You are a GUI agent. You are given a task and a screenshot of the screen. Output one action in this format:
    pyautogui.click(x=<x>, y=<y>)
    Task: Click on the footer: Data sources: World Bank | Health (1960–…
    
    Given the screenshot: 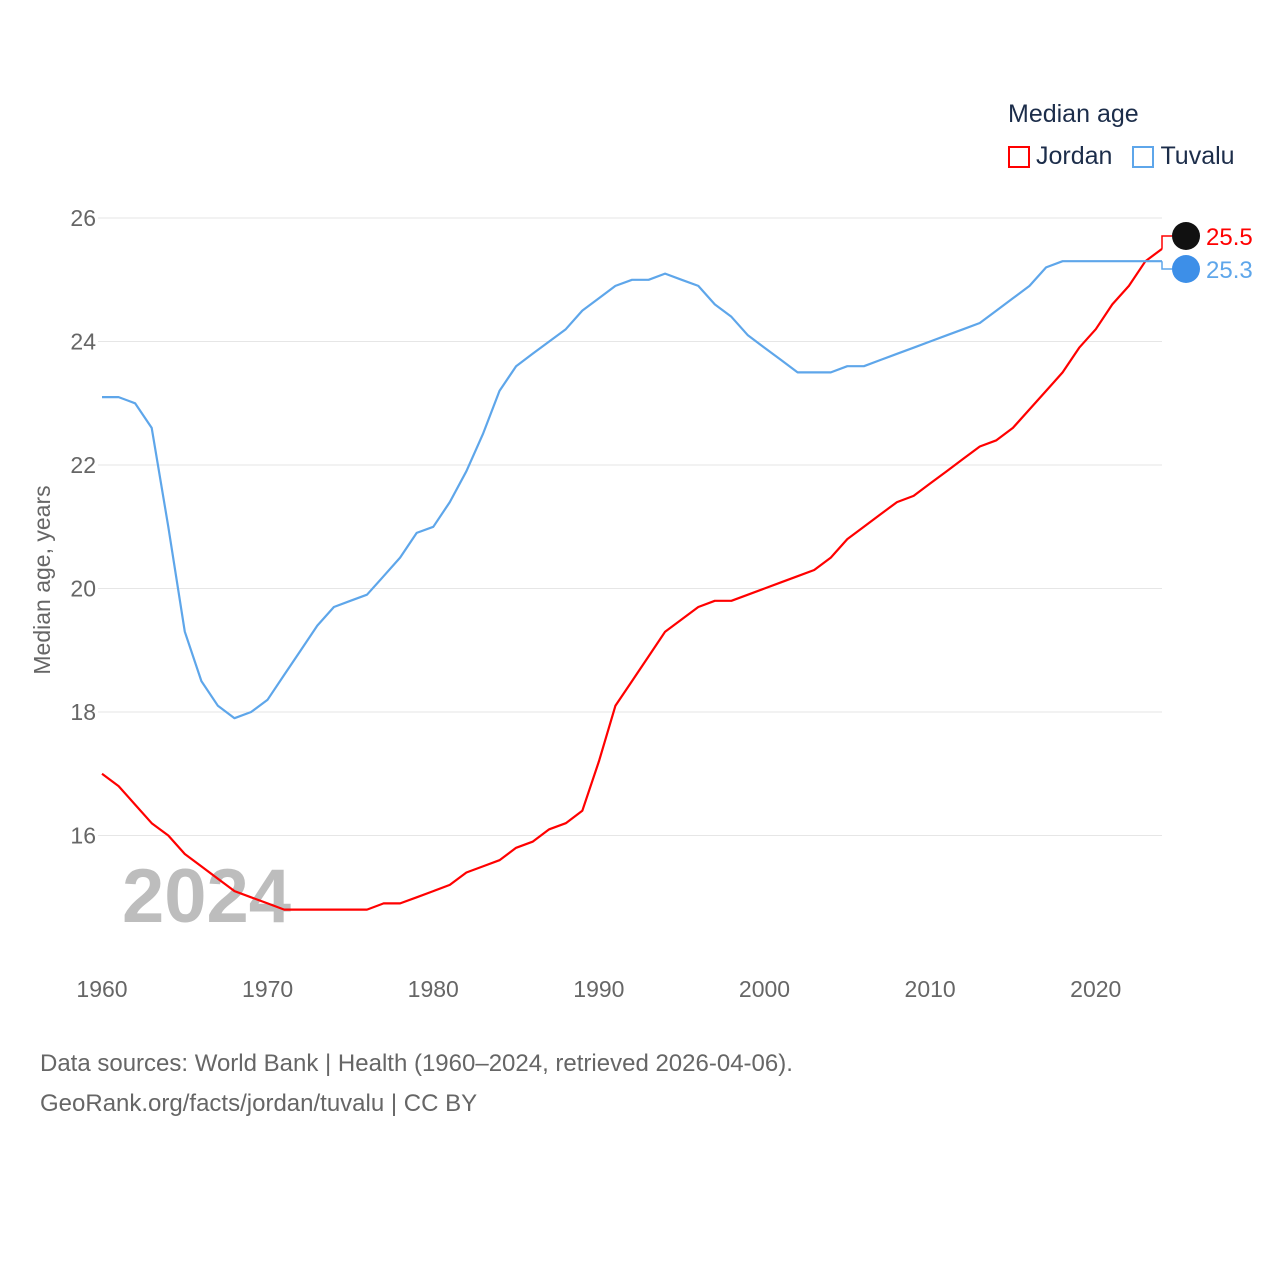 What is the action you would take?
    pyautogui.click(x=416, y=1084)
    